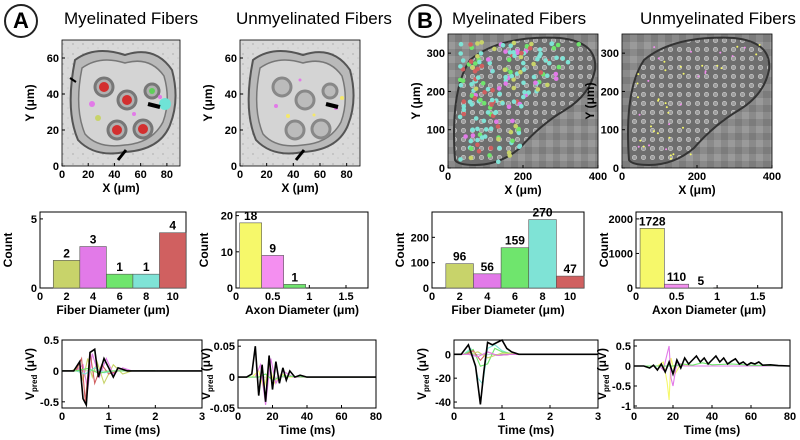 Image resolution: width=800 pixels, height=440 pixels. What do you see at coordinates (204, 250) in the screenshot?
I see `y-axis-label: Count` at bounding box center [204, 250].